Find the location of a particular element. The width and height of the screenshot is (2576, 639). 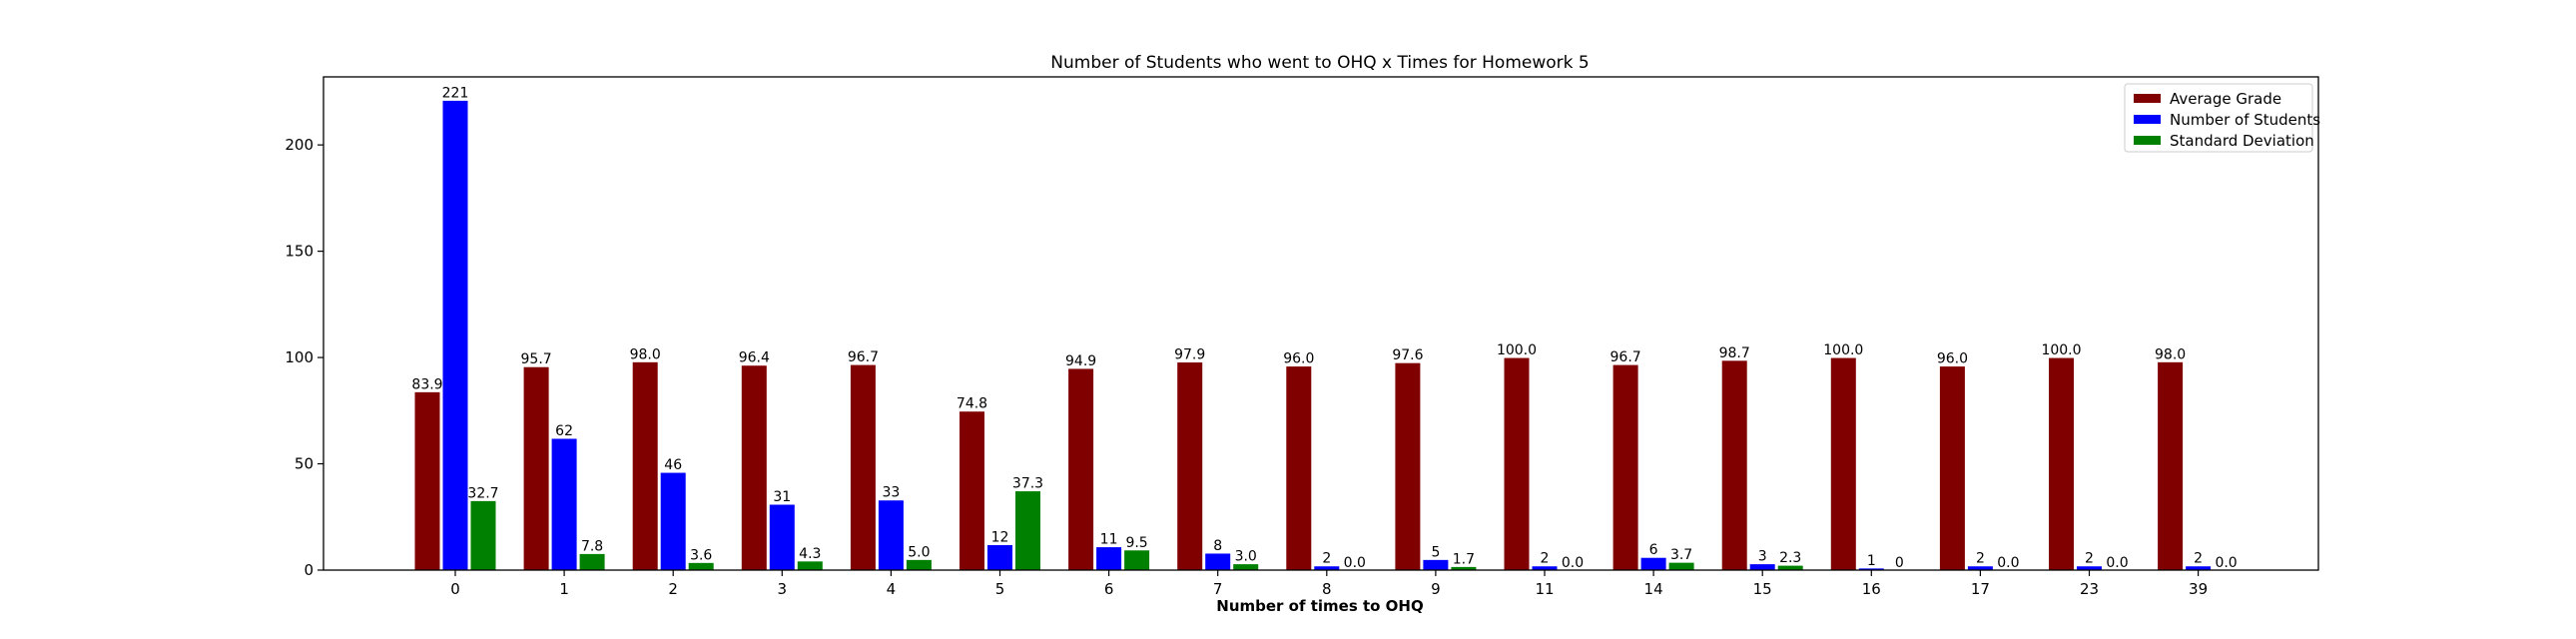

x-tick-label: 3 is located at coordinates (783, 589).